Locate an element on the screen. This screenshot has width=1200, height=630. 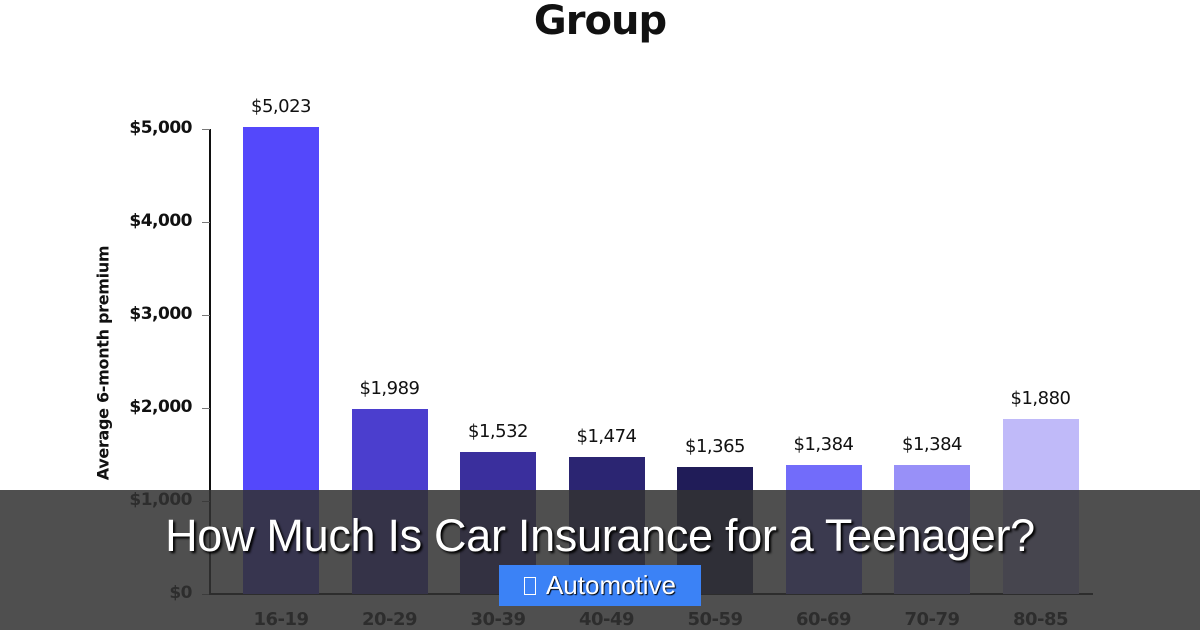
y-tick-label: $5,000 is located at coordinates (160, 128).